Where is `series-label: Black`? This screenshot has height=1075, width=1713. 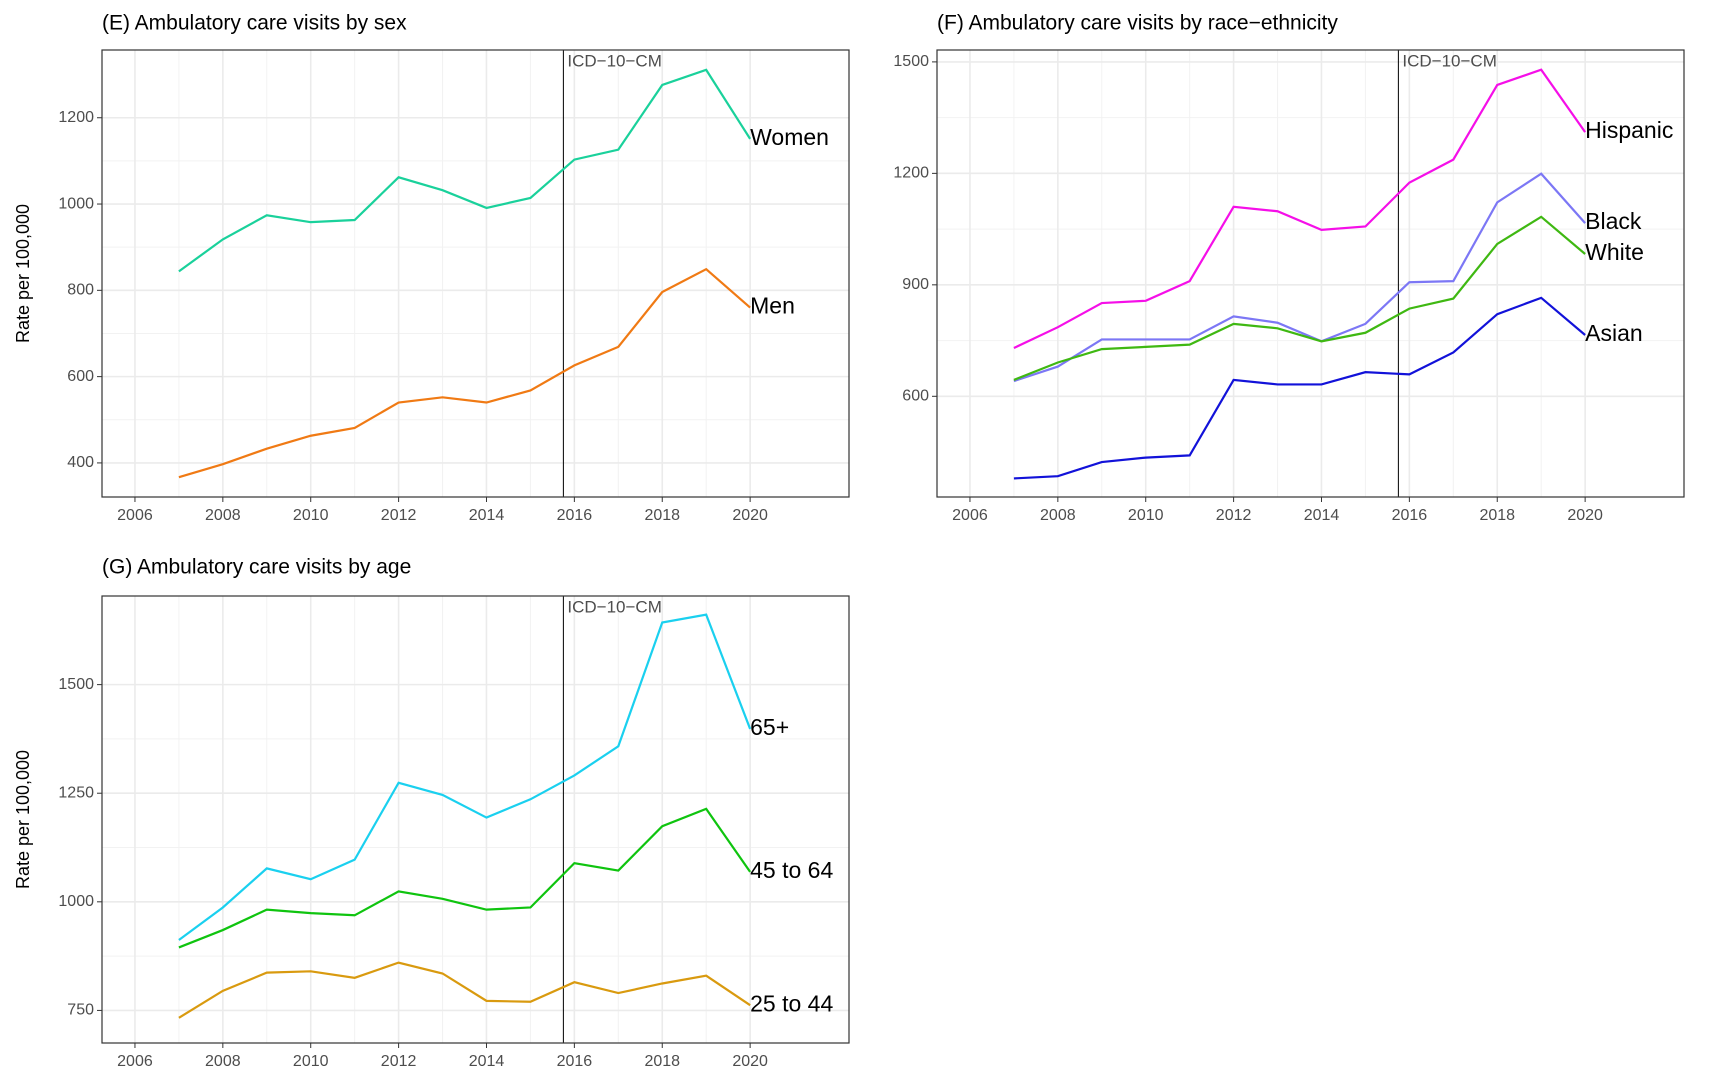 series-label: Black is located at coordinates (1613, 221).